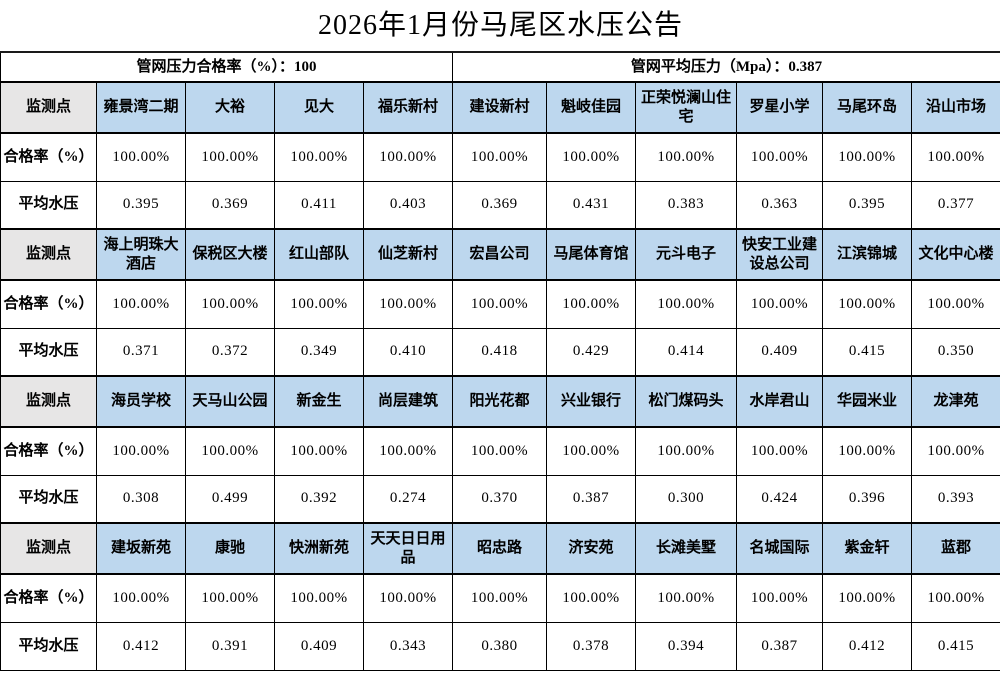 This screenshot has width=1000, height=689. I want to click on monitoring-point-name: 济安苑, so click(591, 548).